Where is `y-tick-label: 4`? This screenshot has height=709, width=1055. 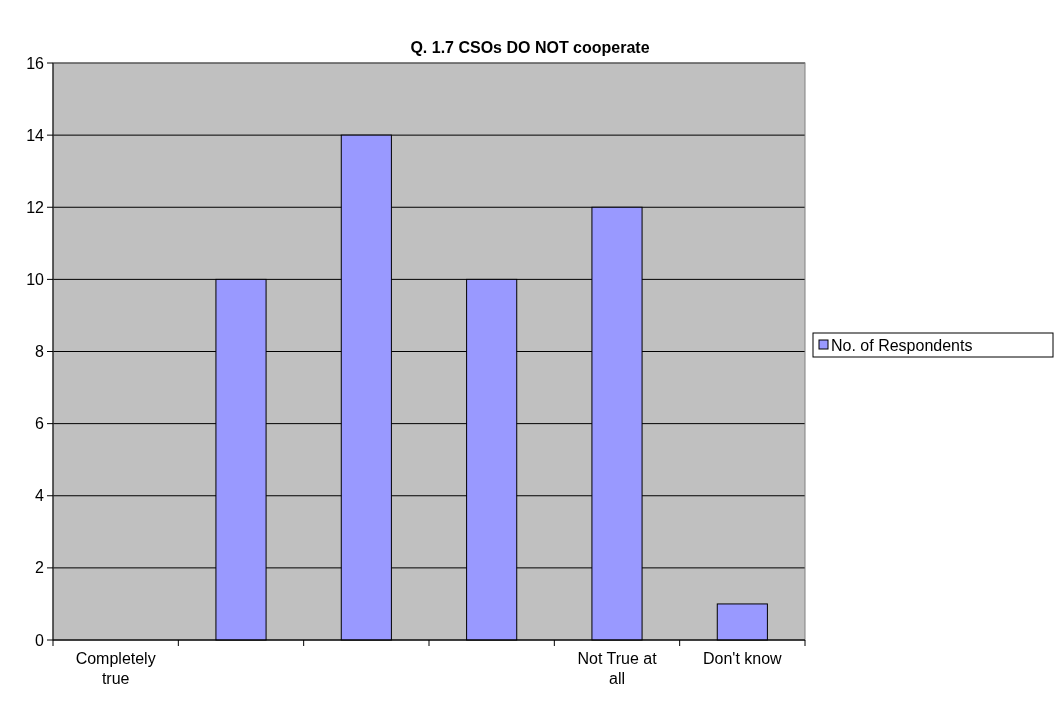
y-tick-label: 4 is located at coordinates (40, 496).